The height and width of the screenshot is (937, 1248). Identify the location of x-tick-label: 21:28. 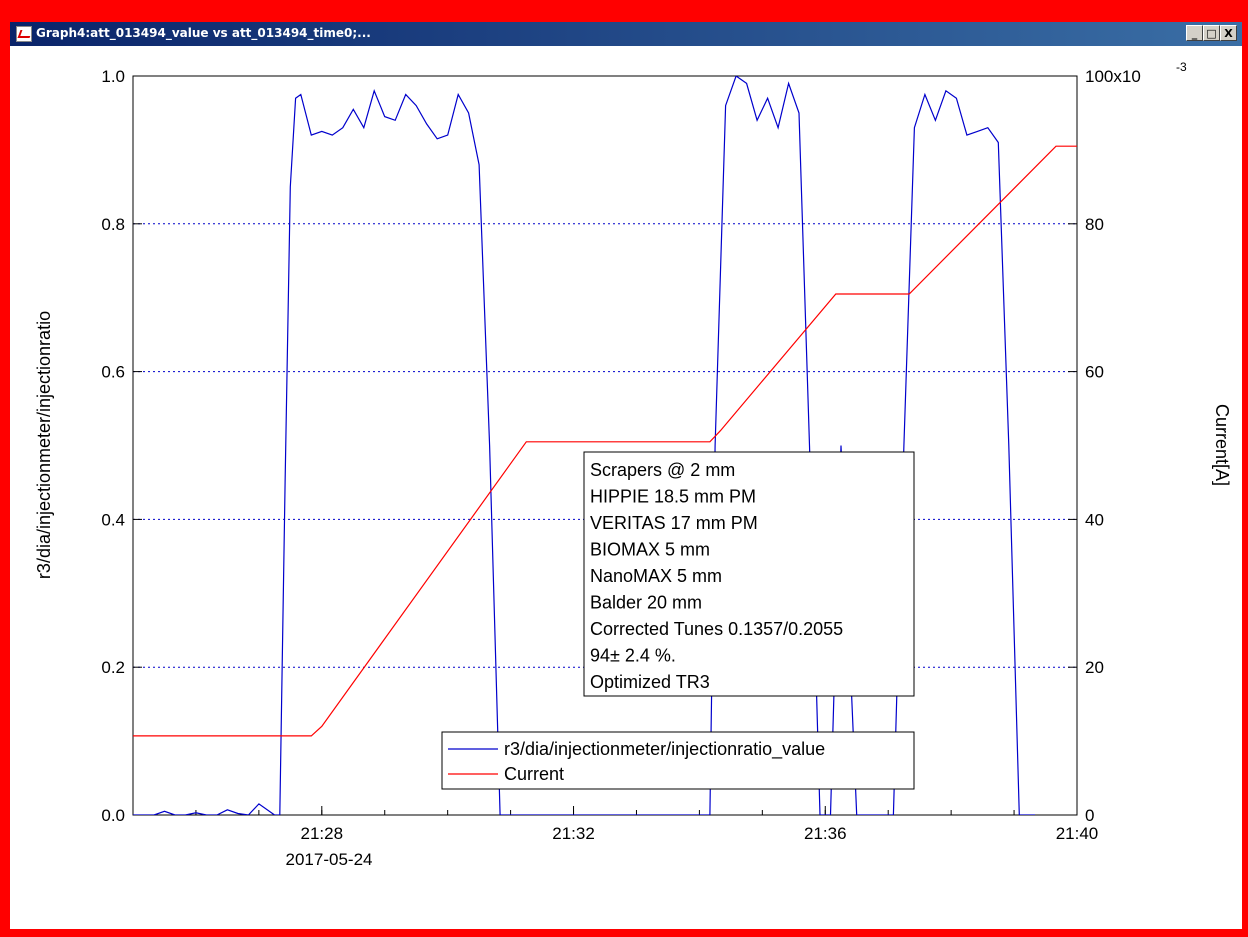
(322, 833).